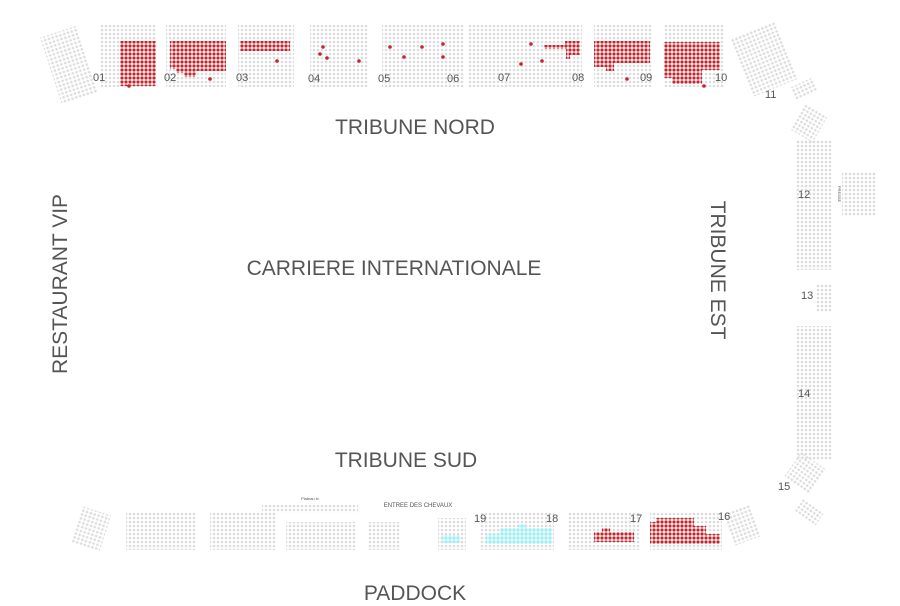 The image size is (900, 606). Describe the element at coordinates (415, 593) in the screenshot. I see `paddock-label: PADDOCK` at that location.